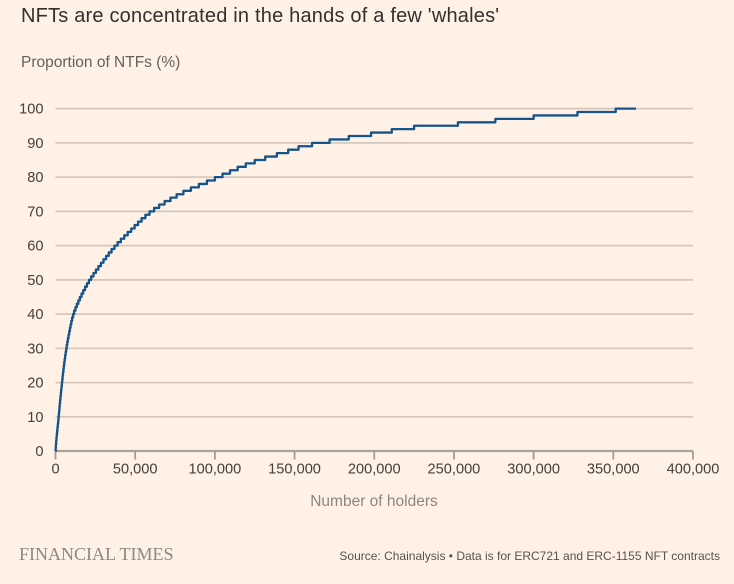 The height and width of the screenshot is (584, 734). I want to click on svg-text: 150,000, so click(294, 470).